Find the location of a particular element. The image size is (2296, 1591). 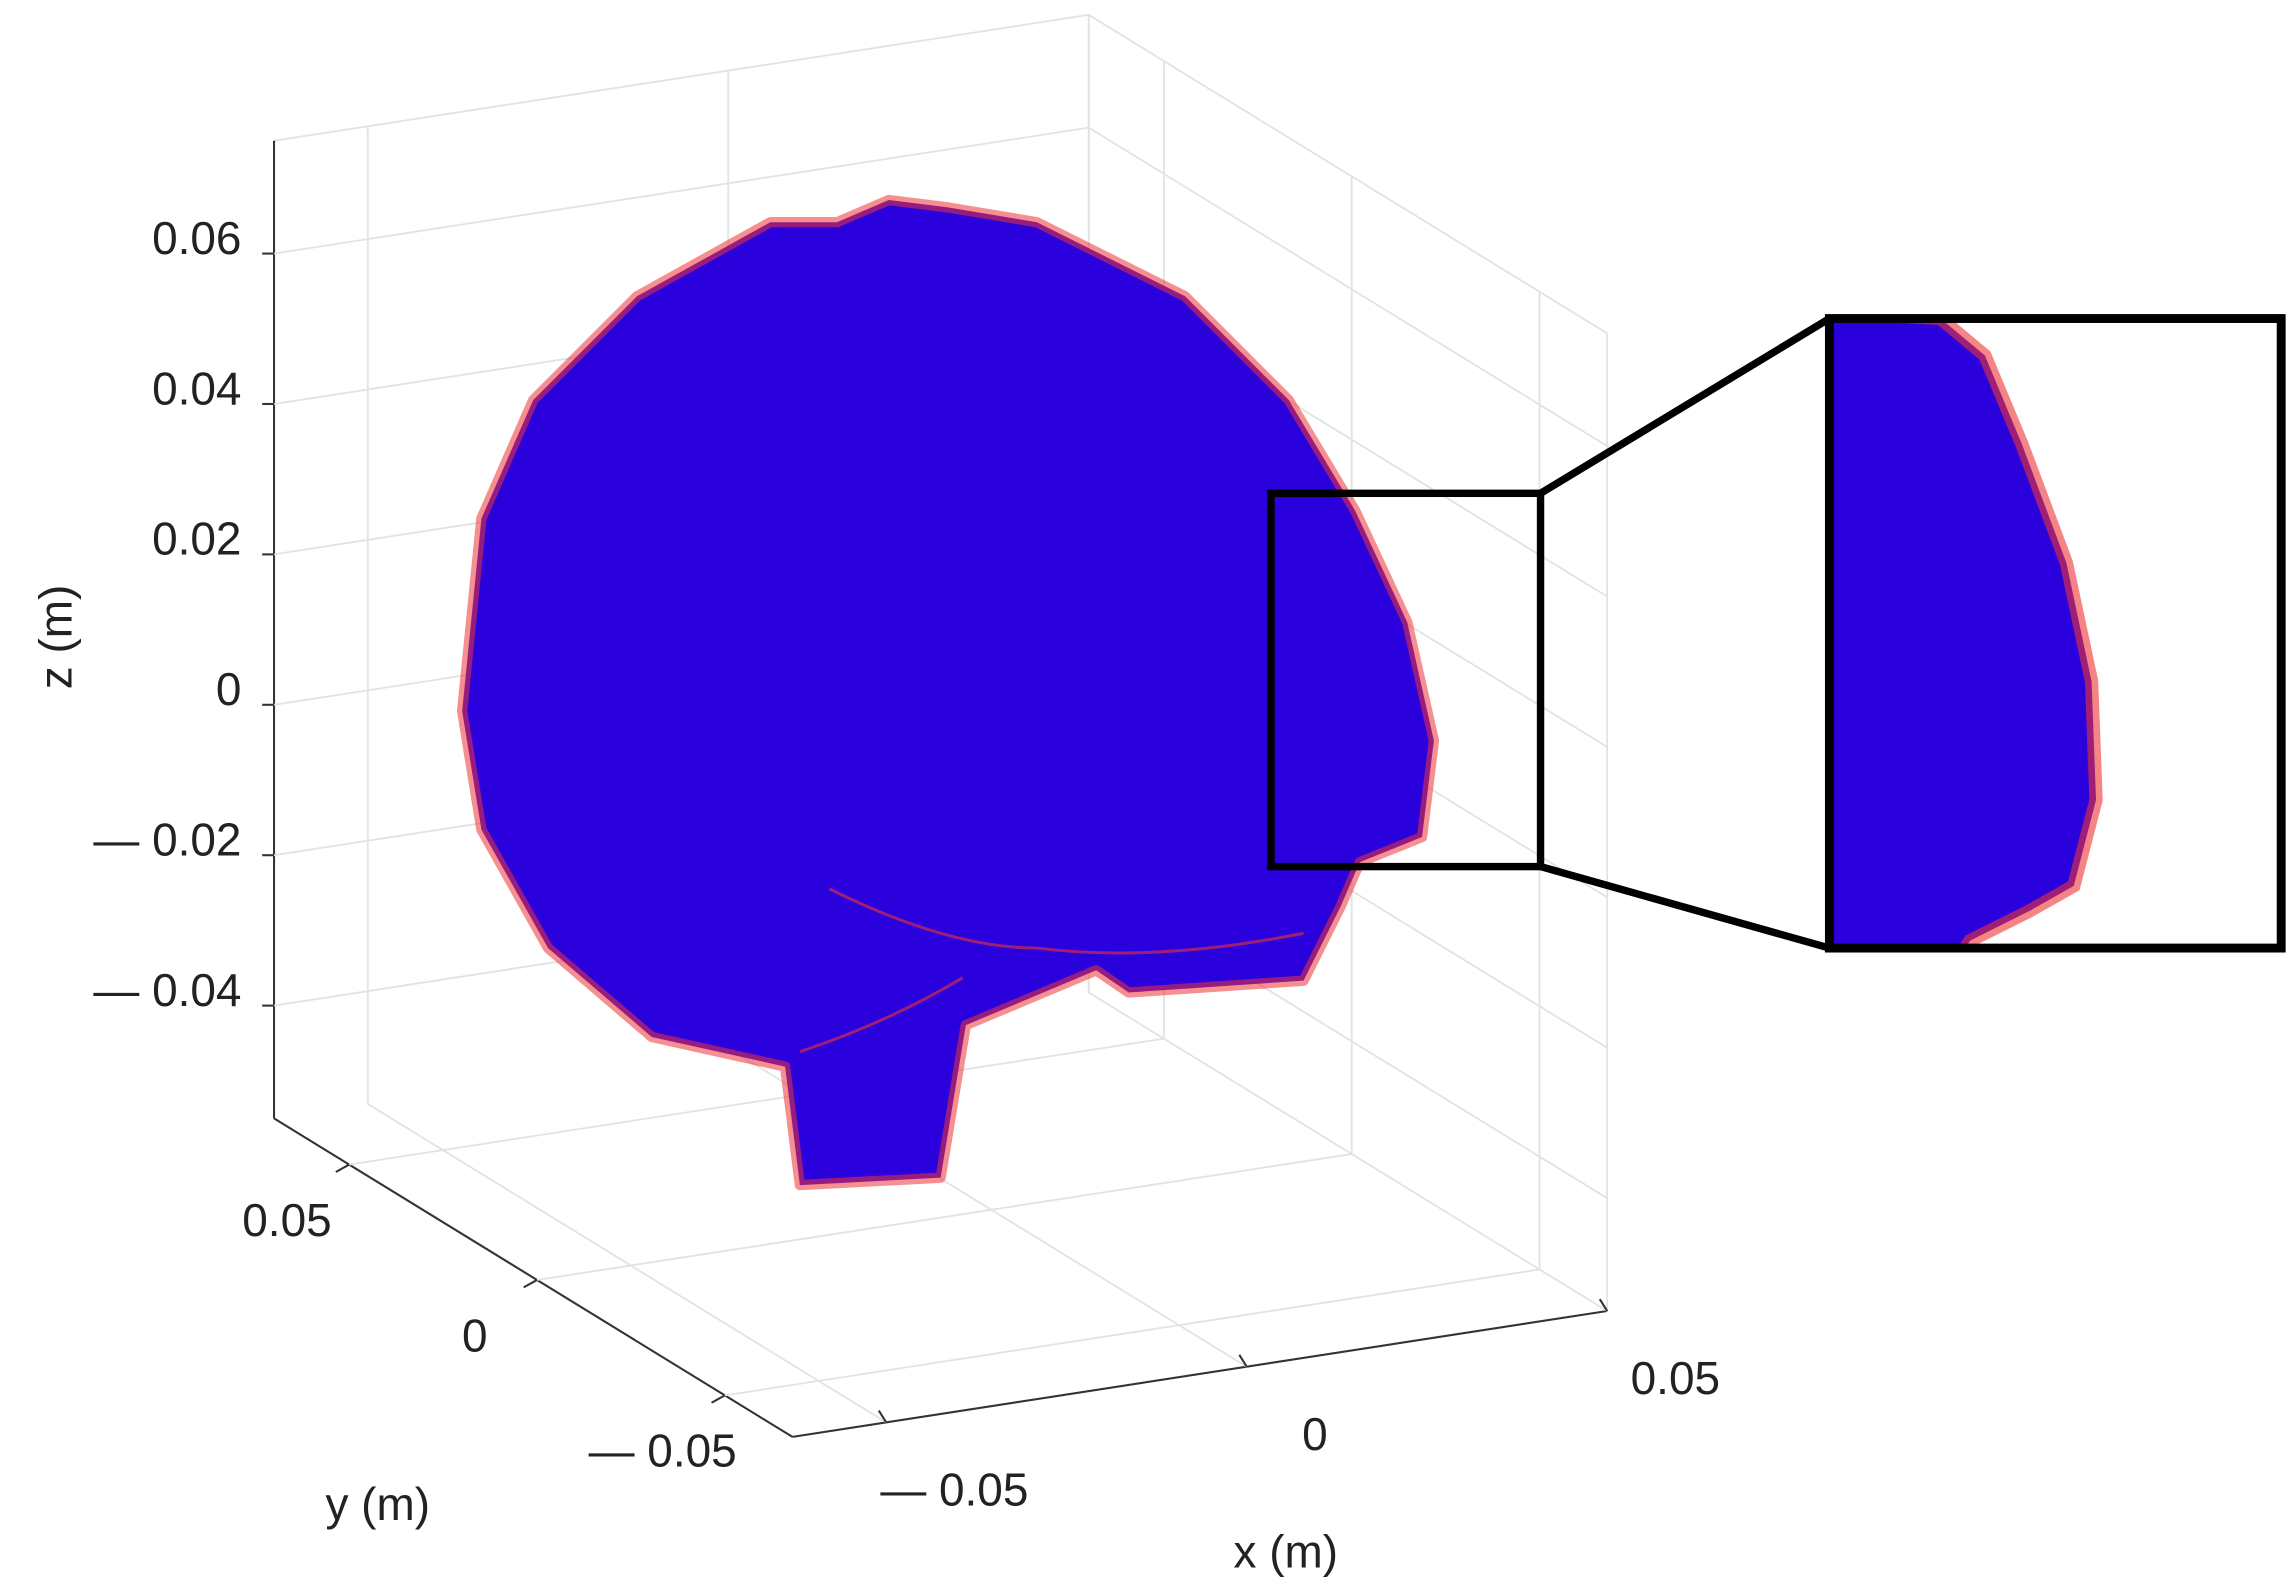

z-tick-label: 0.06 is located at coordinates (196, 238).